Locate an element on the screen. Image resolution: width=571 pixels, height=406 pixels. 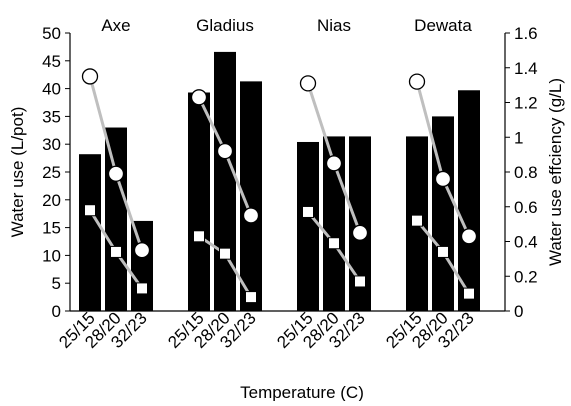
y-tick-label: 20 is located at coordinates (51, 200).